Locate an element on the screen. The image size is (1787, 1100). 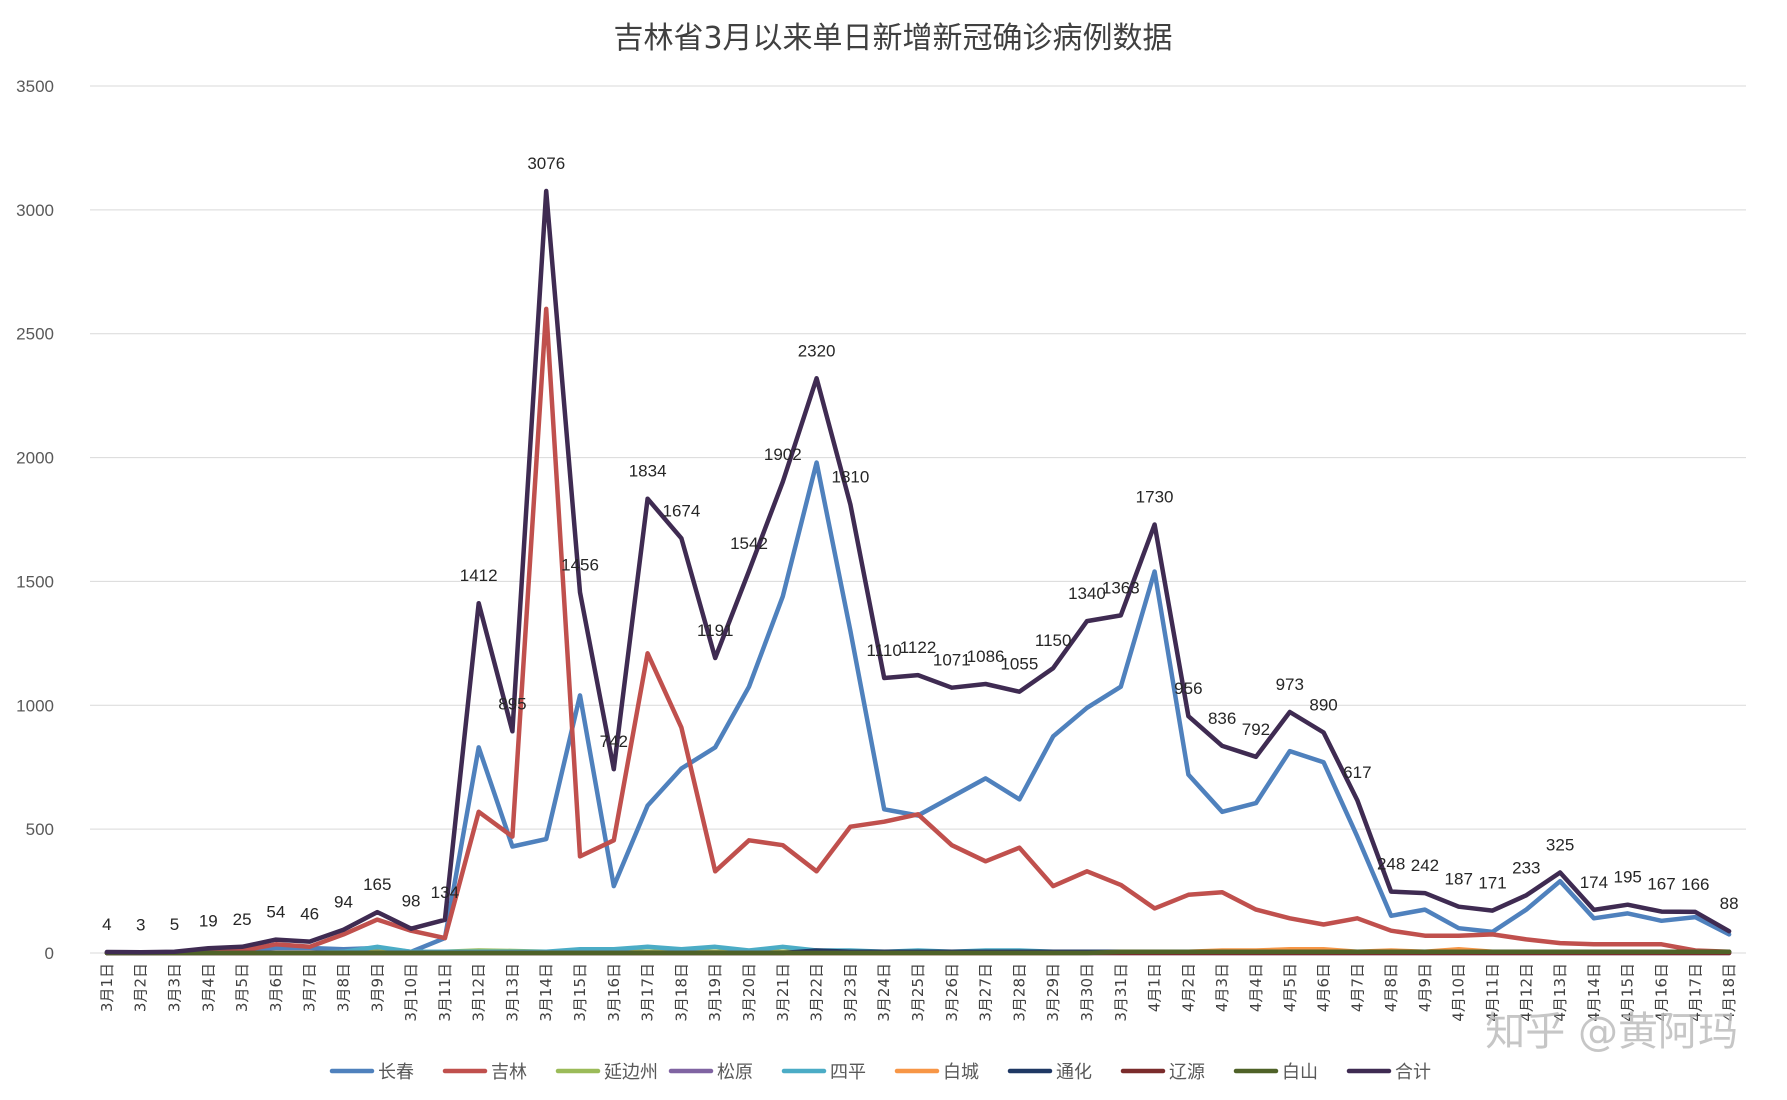
x-tick-label: 4月1日 is located at coordinates (1155, 987).